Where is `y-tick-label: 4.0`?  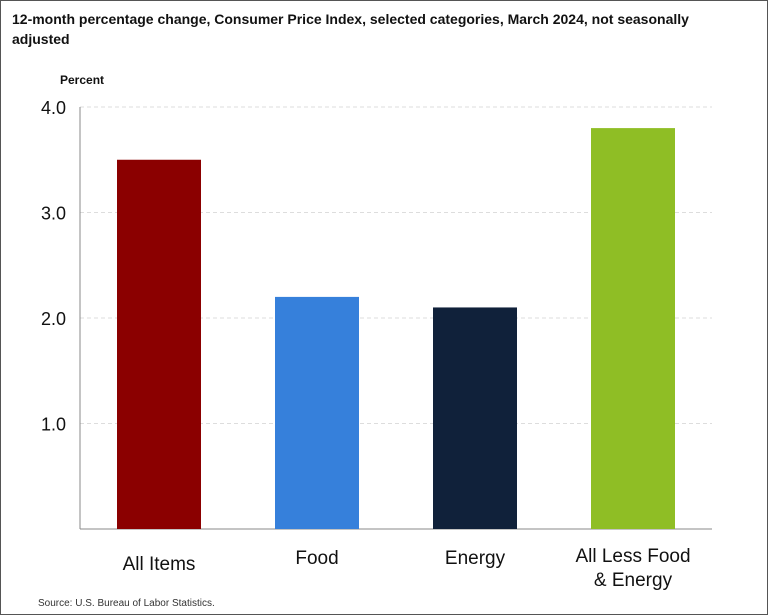
y-tick-label: 4.0 is located at coordinates (53, 108).